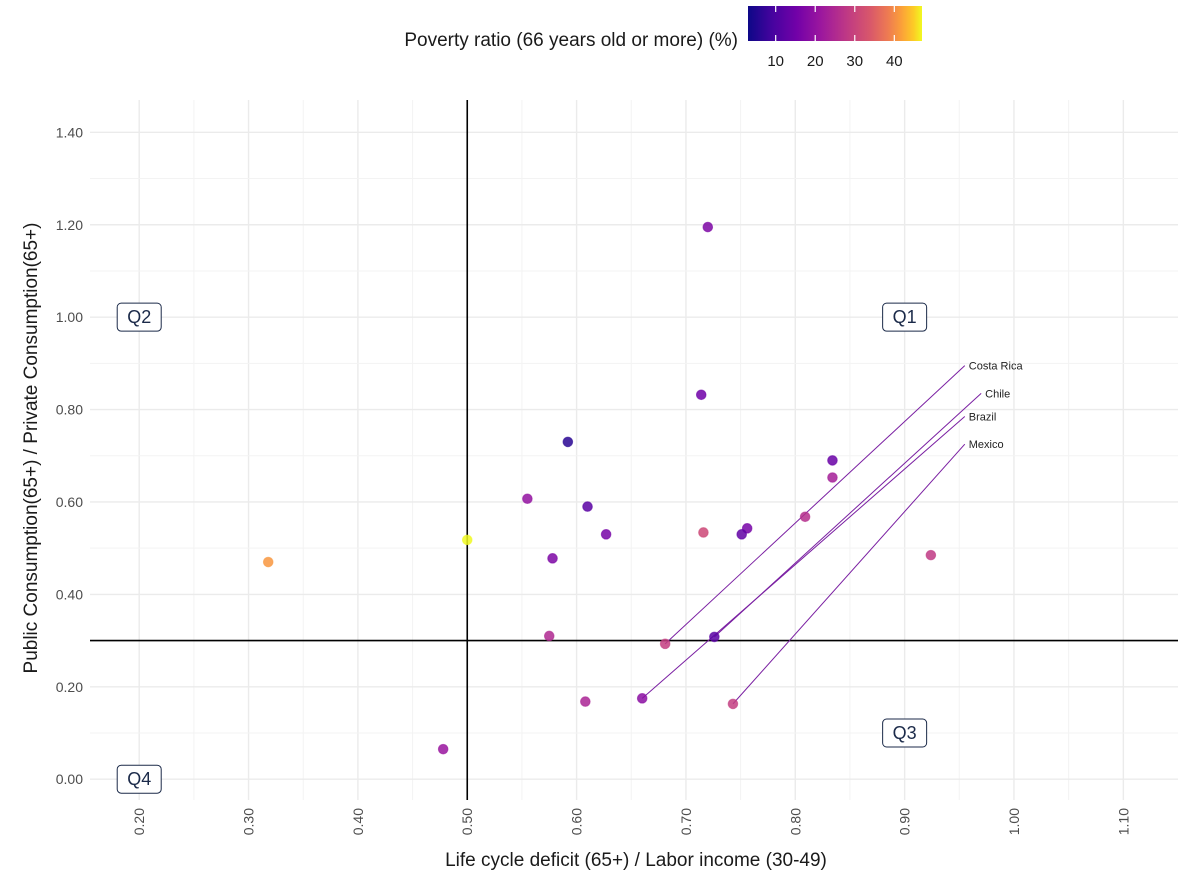 This screenshot has width=1178, height=879. Describe the element at coordinates (69, 317) in the screenshot. I see `y-tick-label: 1.00` at that location.